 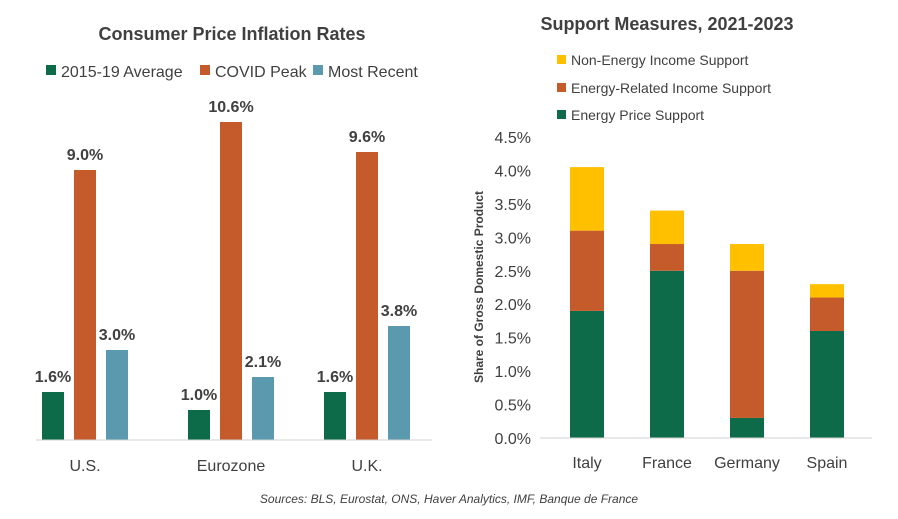 What do you see at coordinates (709, 463) in the screenshot?
I see `support-category-labels: Italy France Germany Spain` at bounding box center [709, 463].